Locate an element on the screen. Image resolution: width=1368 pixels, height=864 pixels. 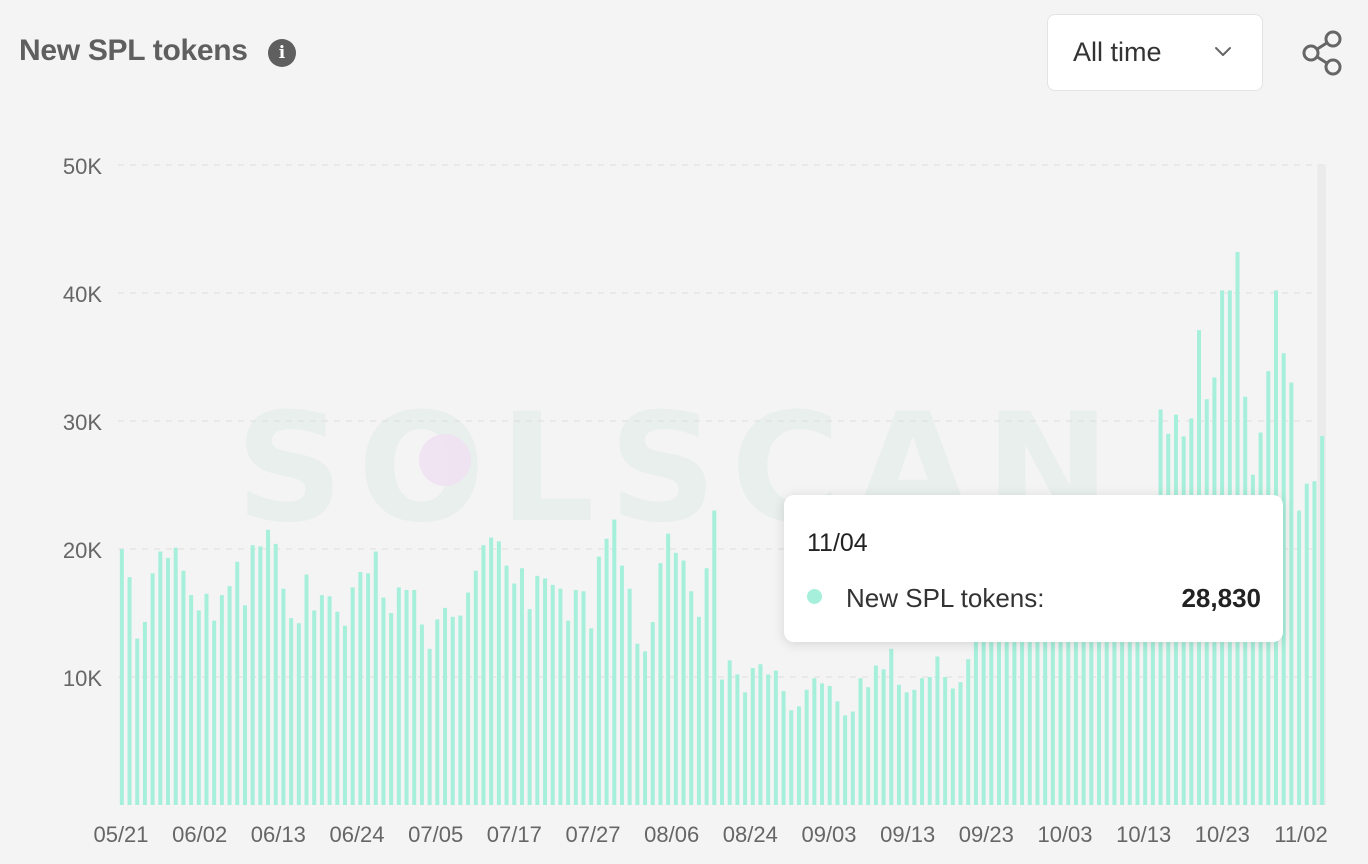
share-icon is located at coordinates (1322, 53).